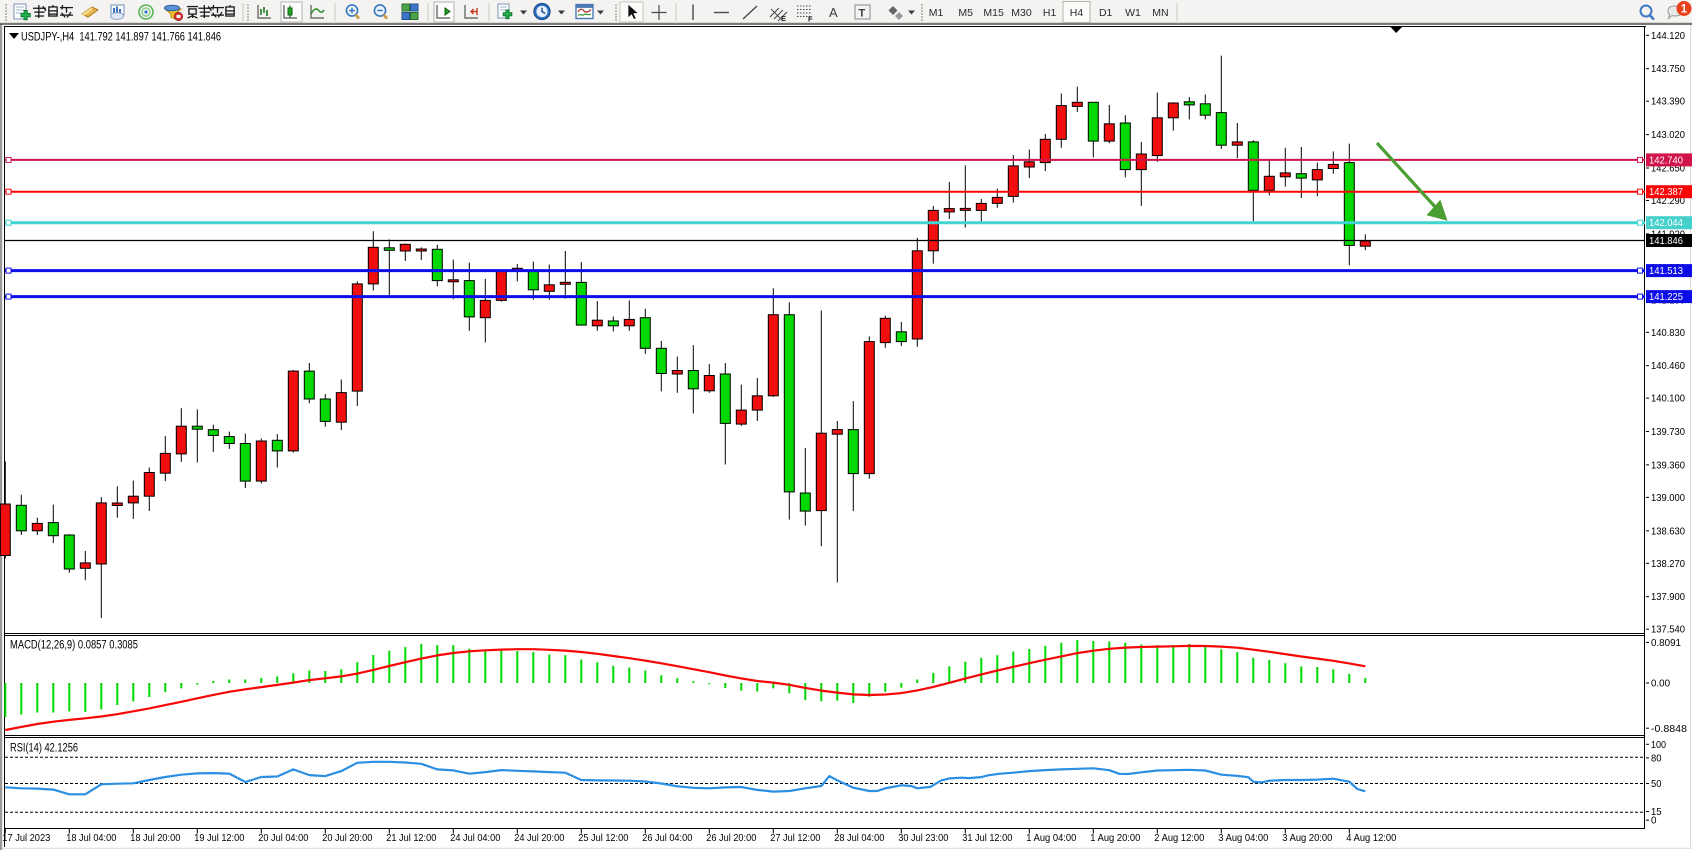  What do you see at coordinates (219, 838) in the screenshot?
I see `svg-text: 19 Jul 12:00` at bounding box center [219, 838].